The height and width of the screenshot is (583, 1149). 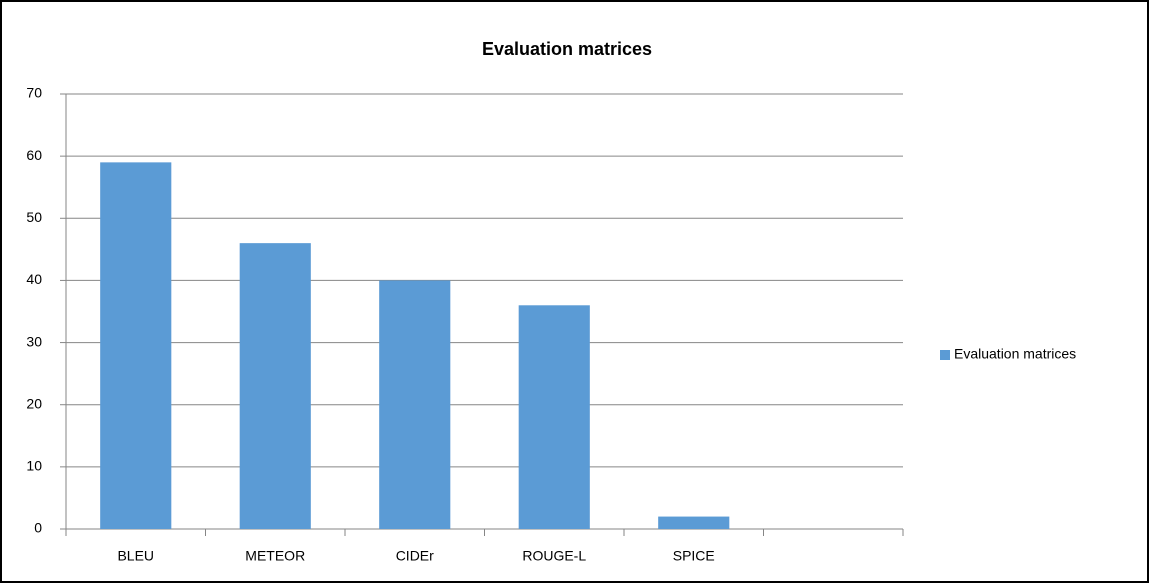 What do you see at coordinates (34, 466) in the screenshot?
I see `y-tick-label: 10` at bounding box center [34, 466].